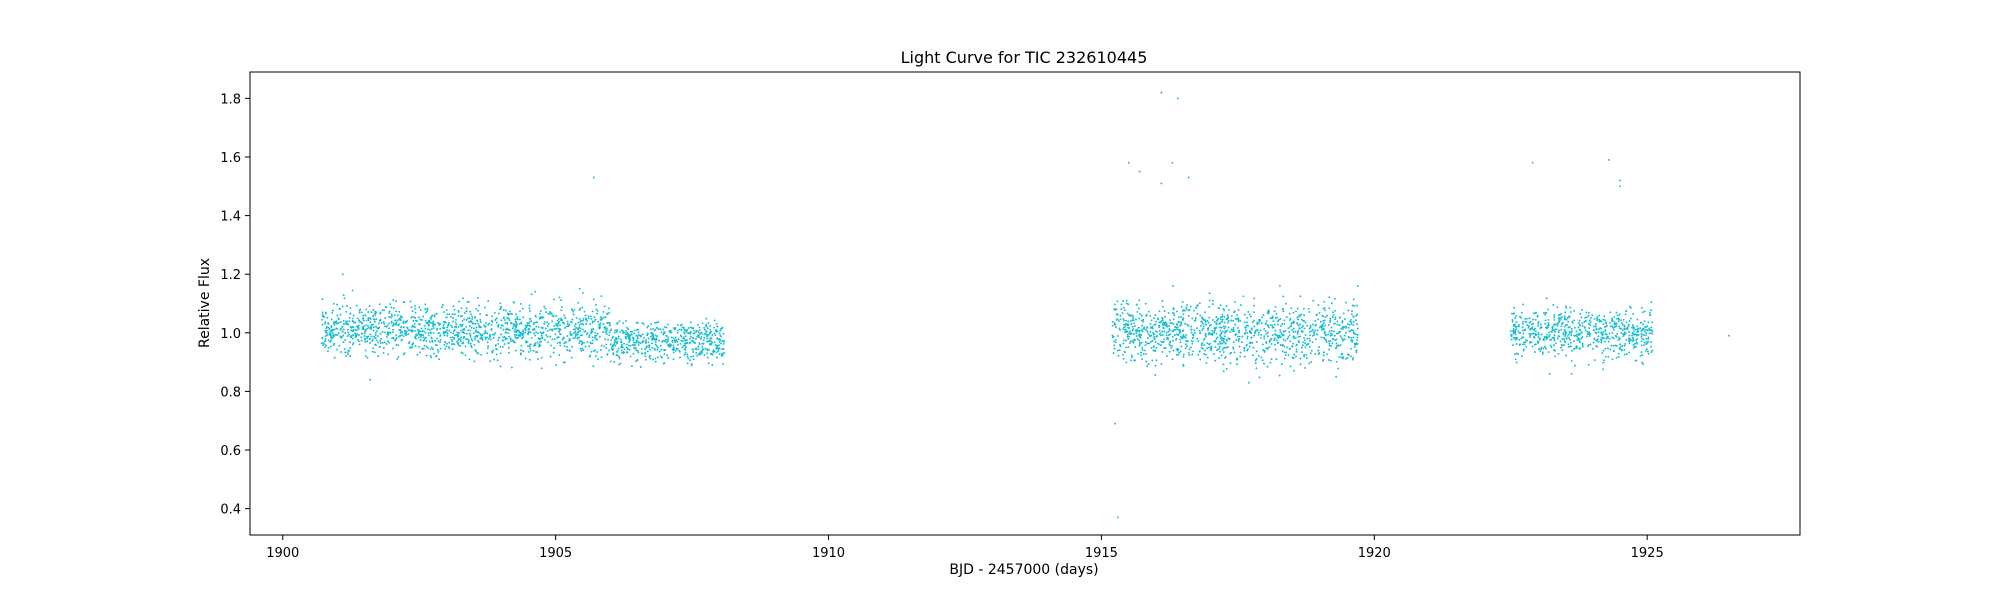 The width and height of the screenshot is (2000, 600). Describe the element at coordinates (965, 548) in the screenshot. I see `x-axis: 1900 1905 1910 1915 1920 1925` at that location.